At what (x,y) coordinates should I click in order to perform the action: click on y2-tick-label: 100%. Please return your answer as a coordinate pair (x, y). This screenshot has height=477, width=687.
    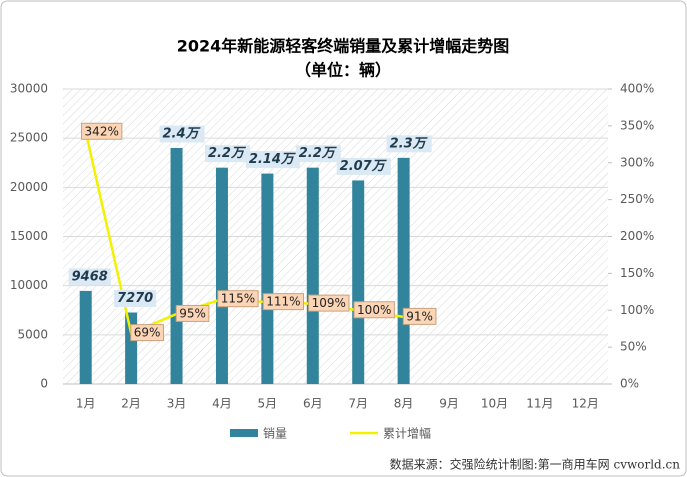
    Looking at the image, I should click on (637, 310).